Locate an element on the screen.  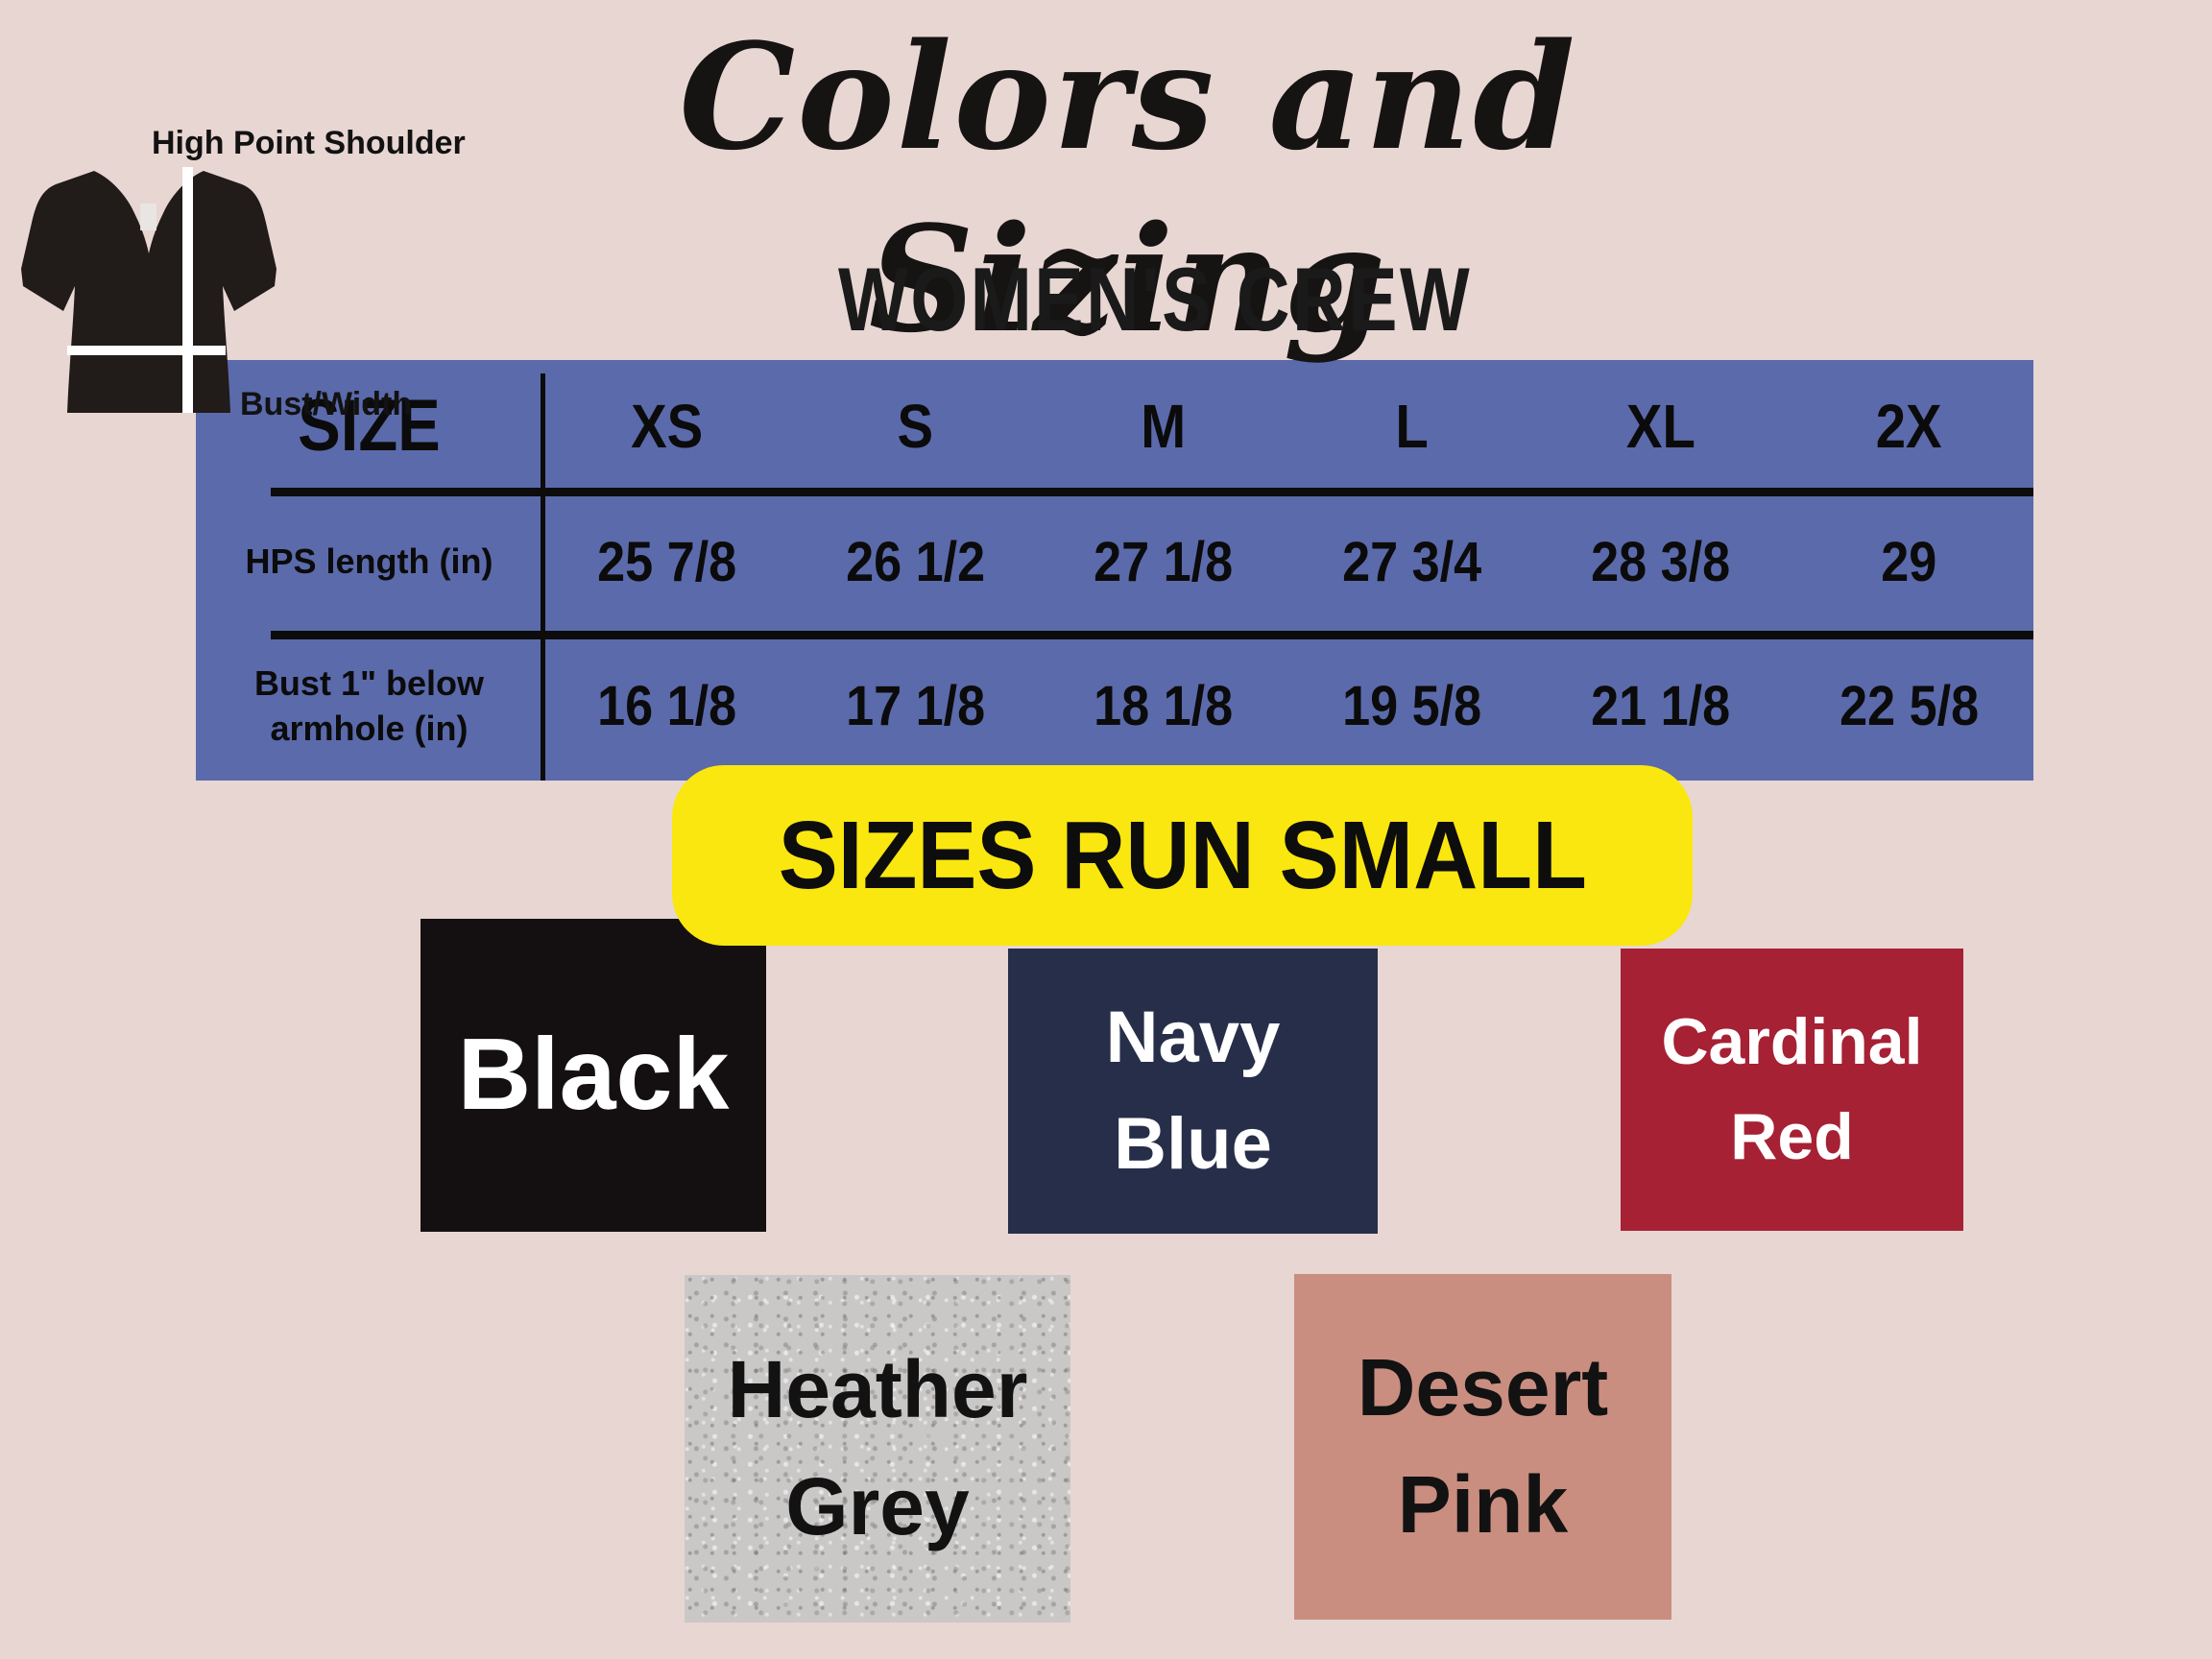
column-header-label: XL is located at coordinates (1660, 426).